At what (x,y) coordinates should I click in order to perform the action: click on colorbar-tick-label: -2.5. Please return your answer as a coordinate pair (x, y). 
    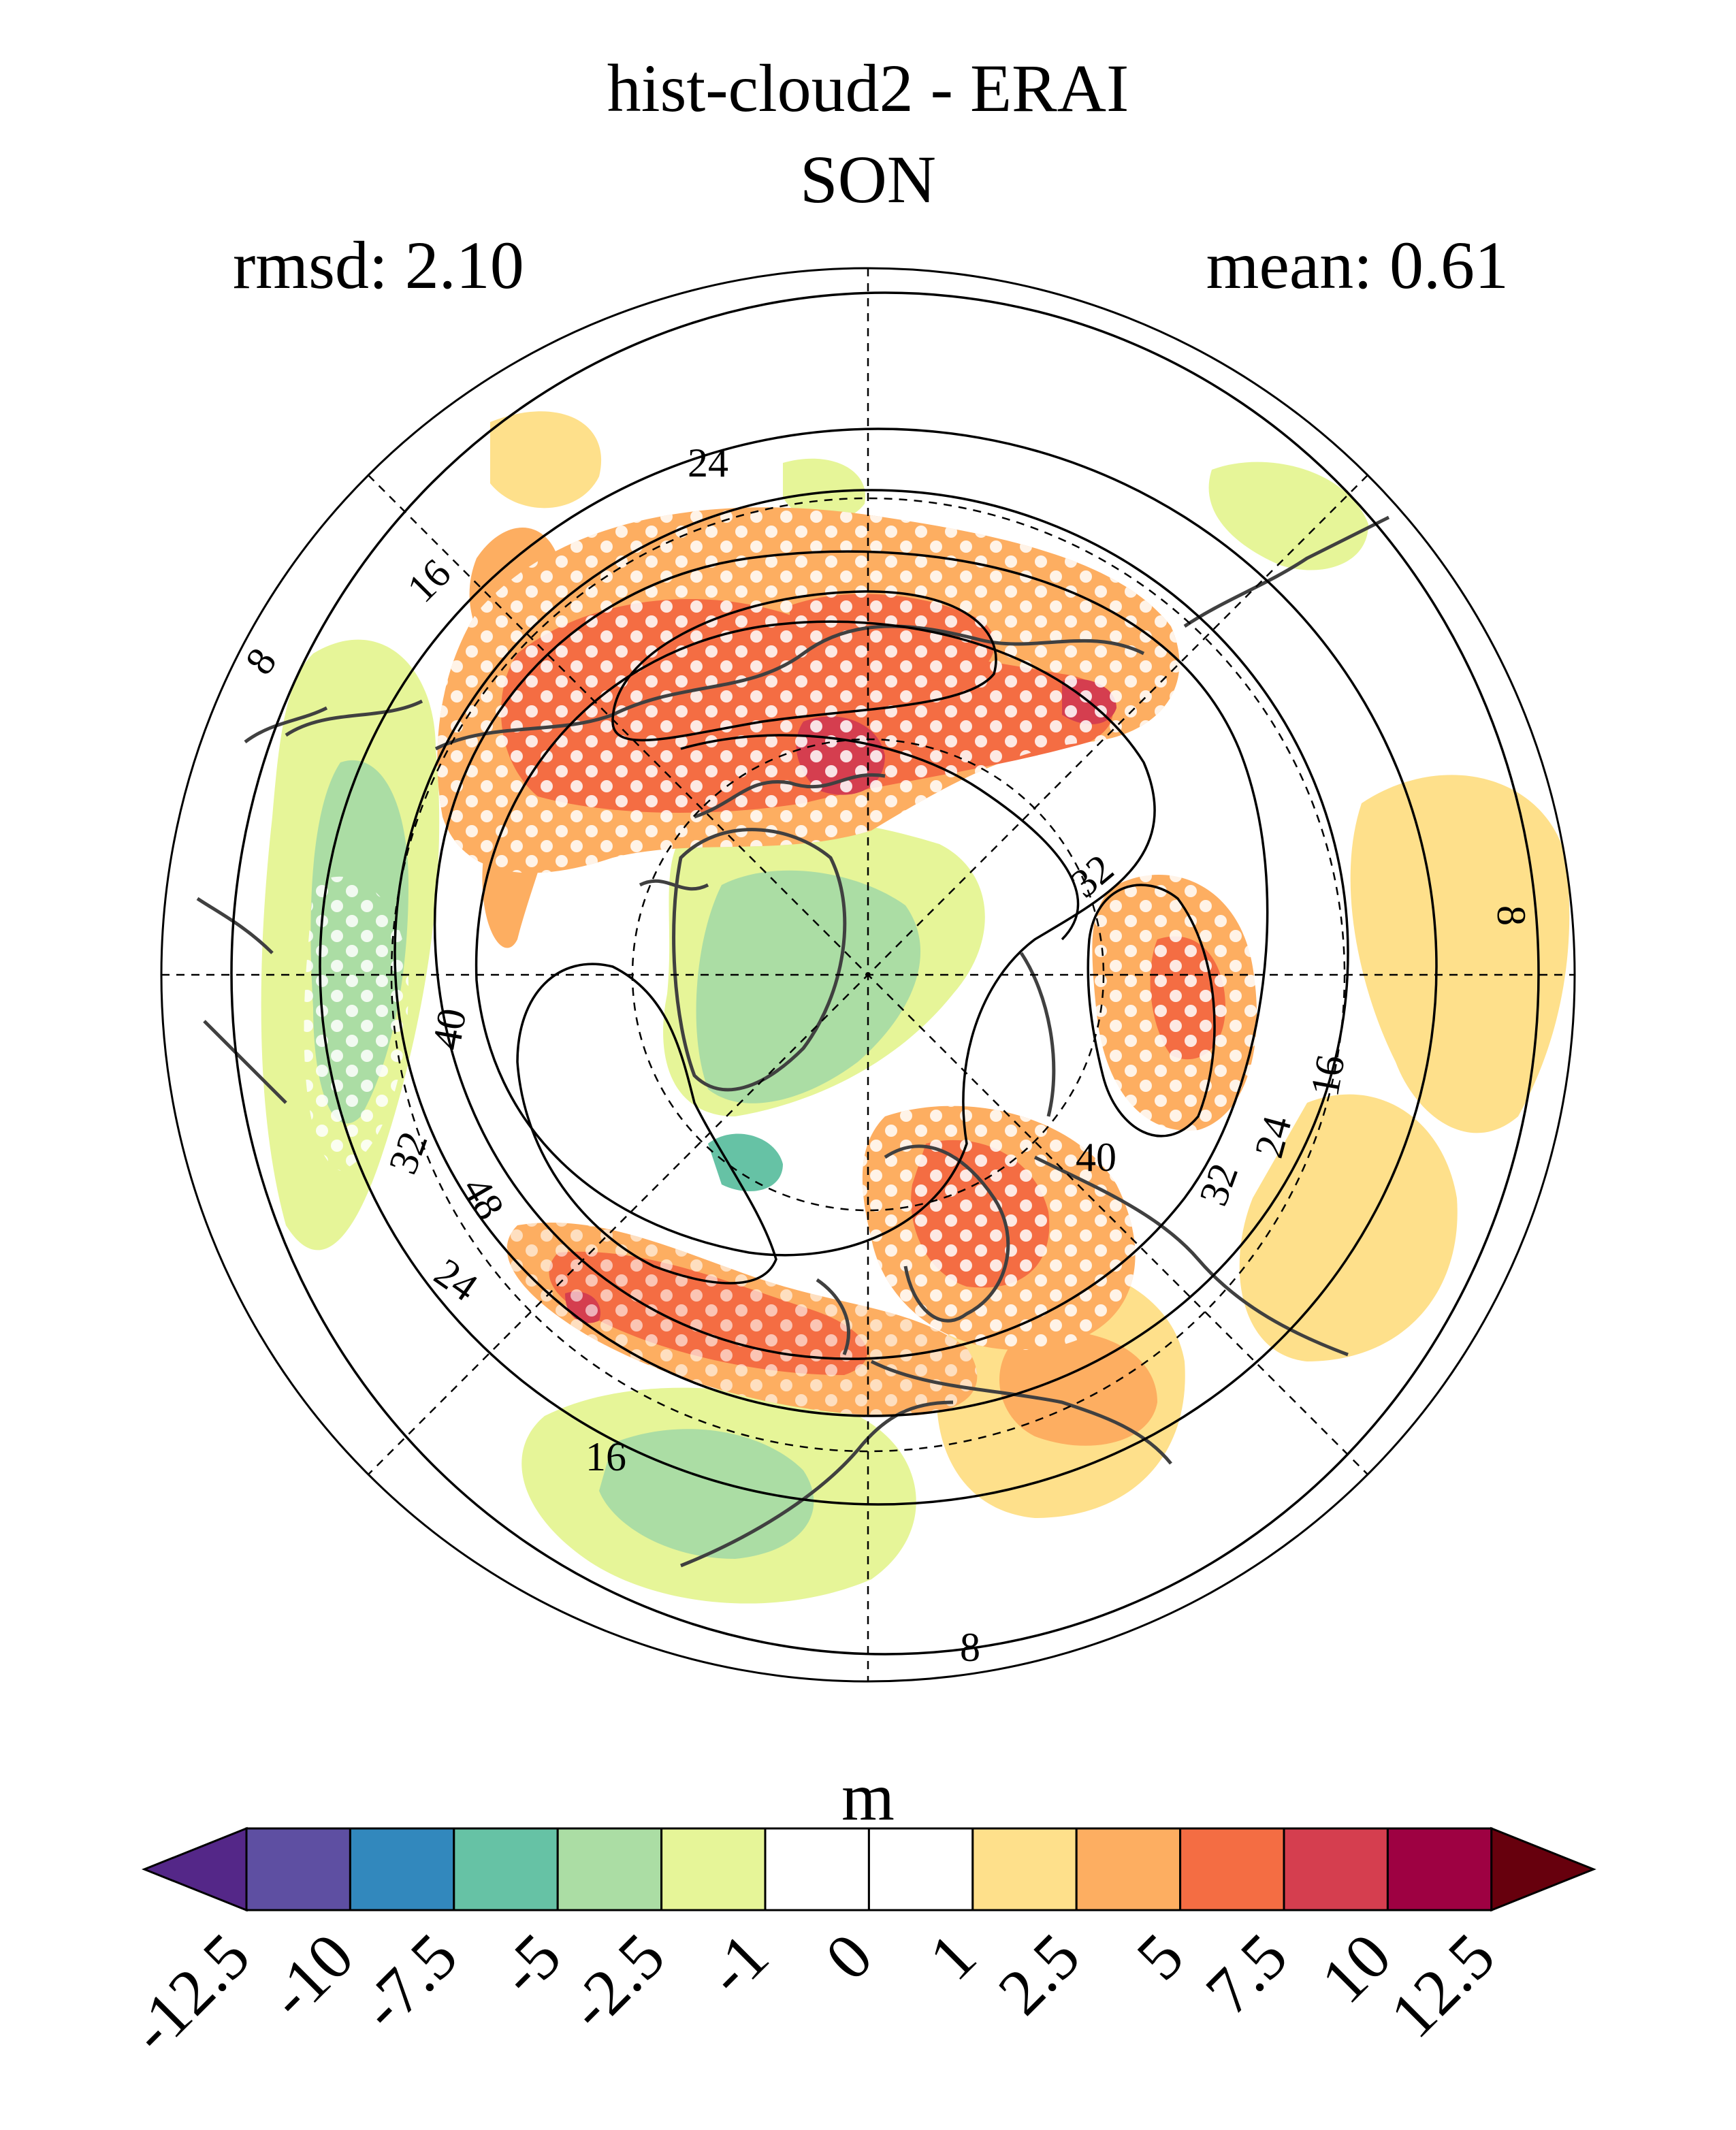
    Looking at the image, I should click on (615, 1981).